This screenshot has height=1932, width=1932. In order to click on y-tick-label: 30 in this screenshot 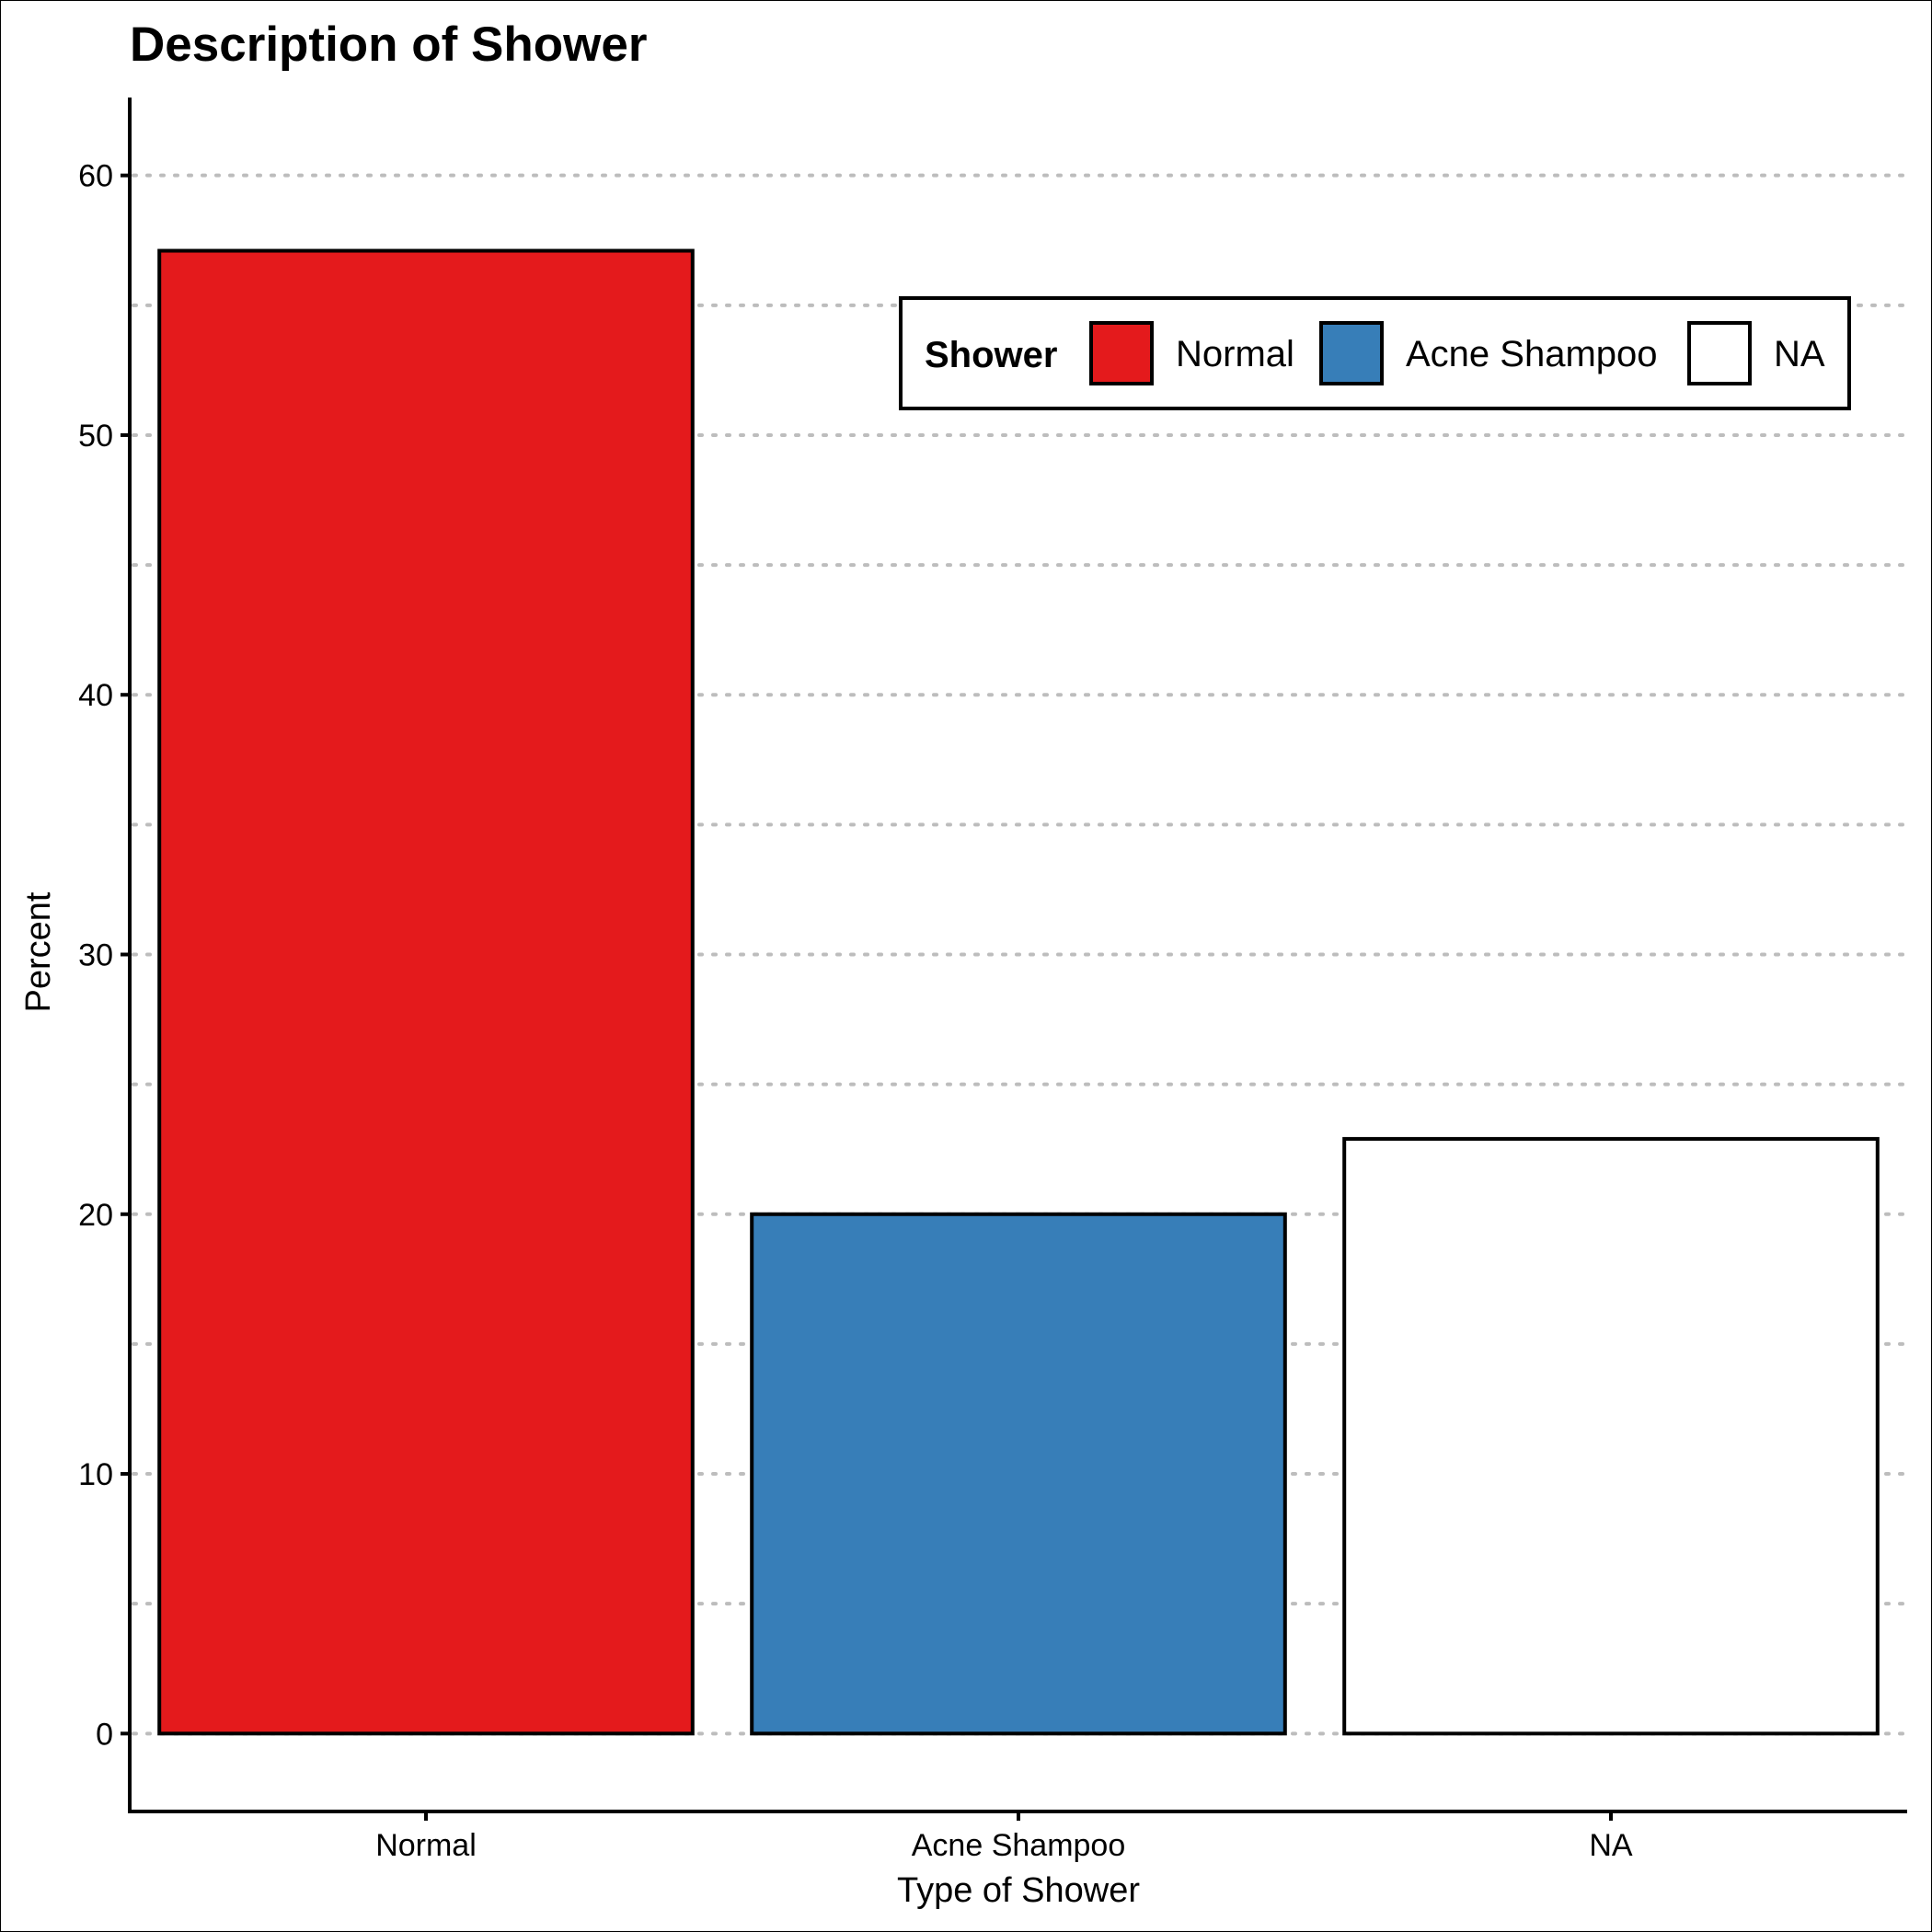, I will do `click(95, 955)`.